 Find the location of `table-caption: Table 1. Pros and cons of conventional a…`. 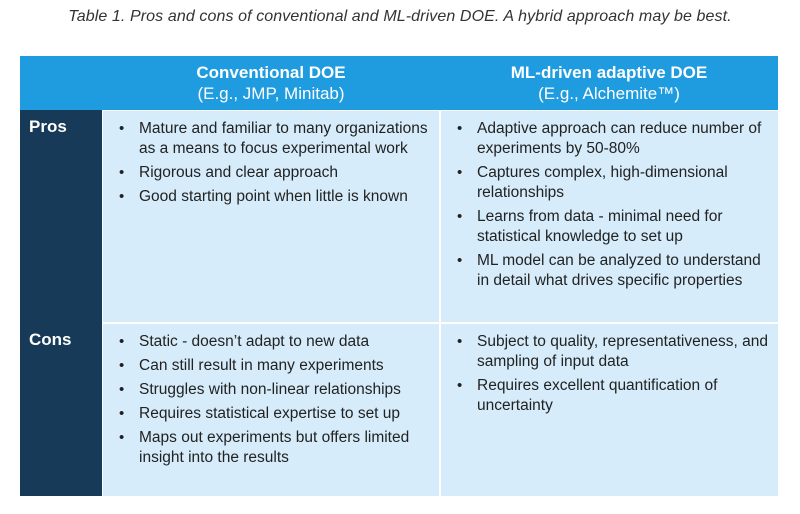

table-caption: Table 1. Pros and cons of conventional a… is located at coordinates (400, 16).